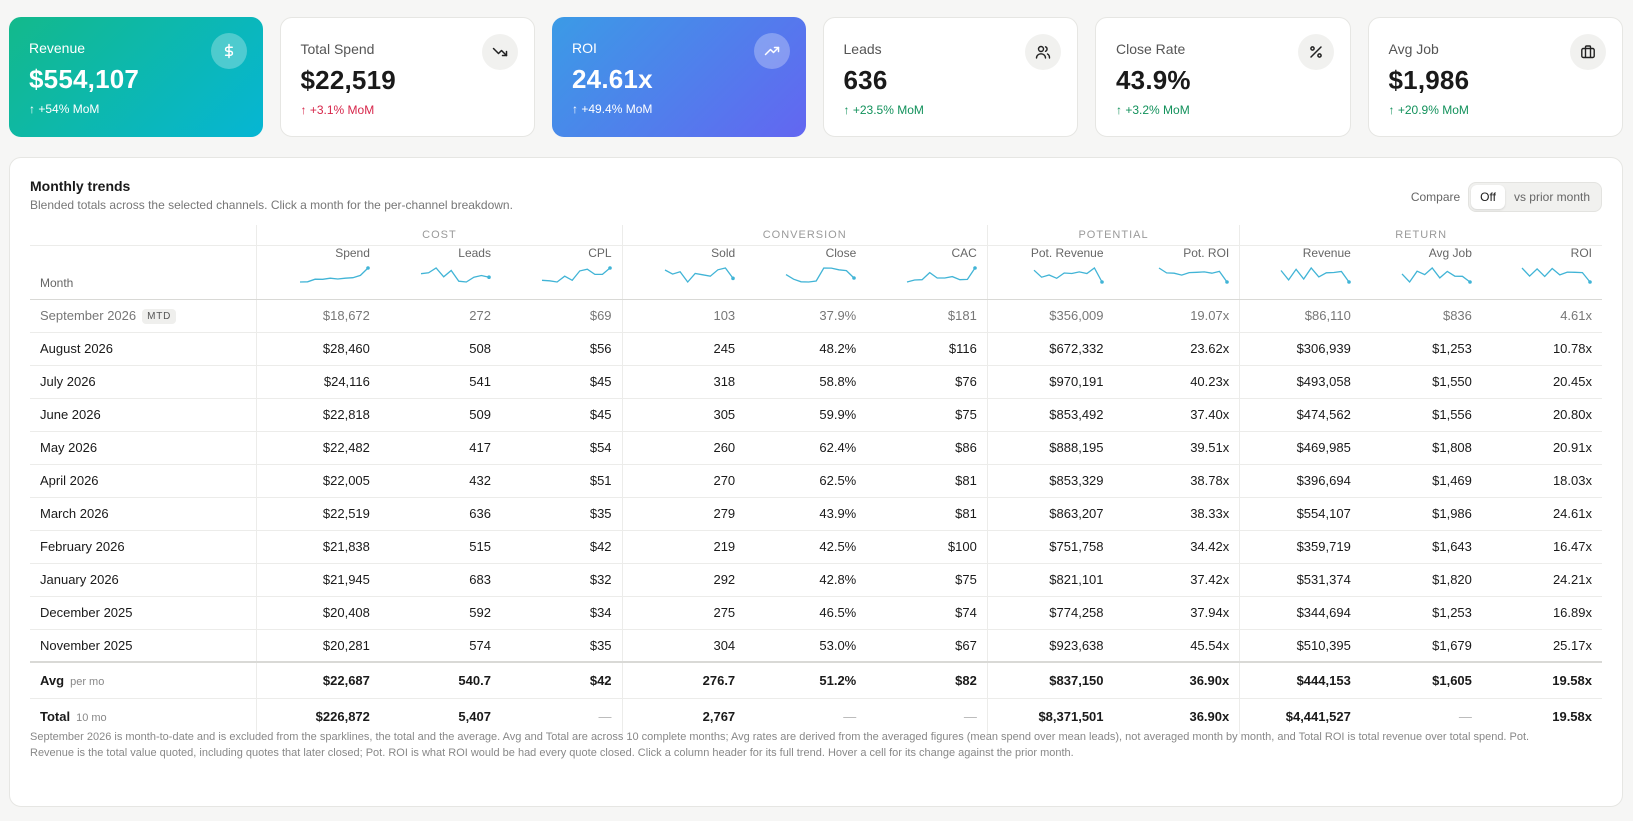 The width and height of the screenshot is (1633, 821). I want to click on cell-cpl: $69, so click(561, 316).